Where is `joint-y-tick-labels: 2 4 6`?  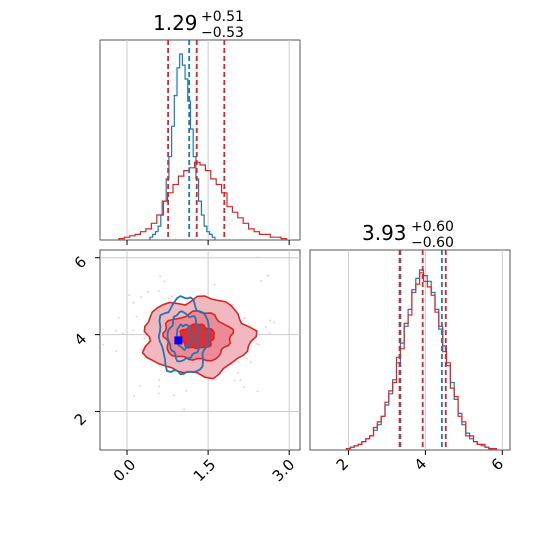
joint-y-tick-labels: 2 4 6 is located at coordinates (80, 341).